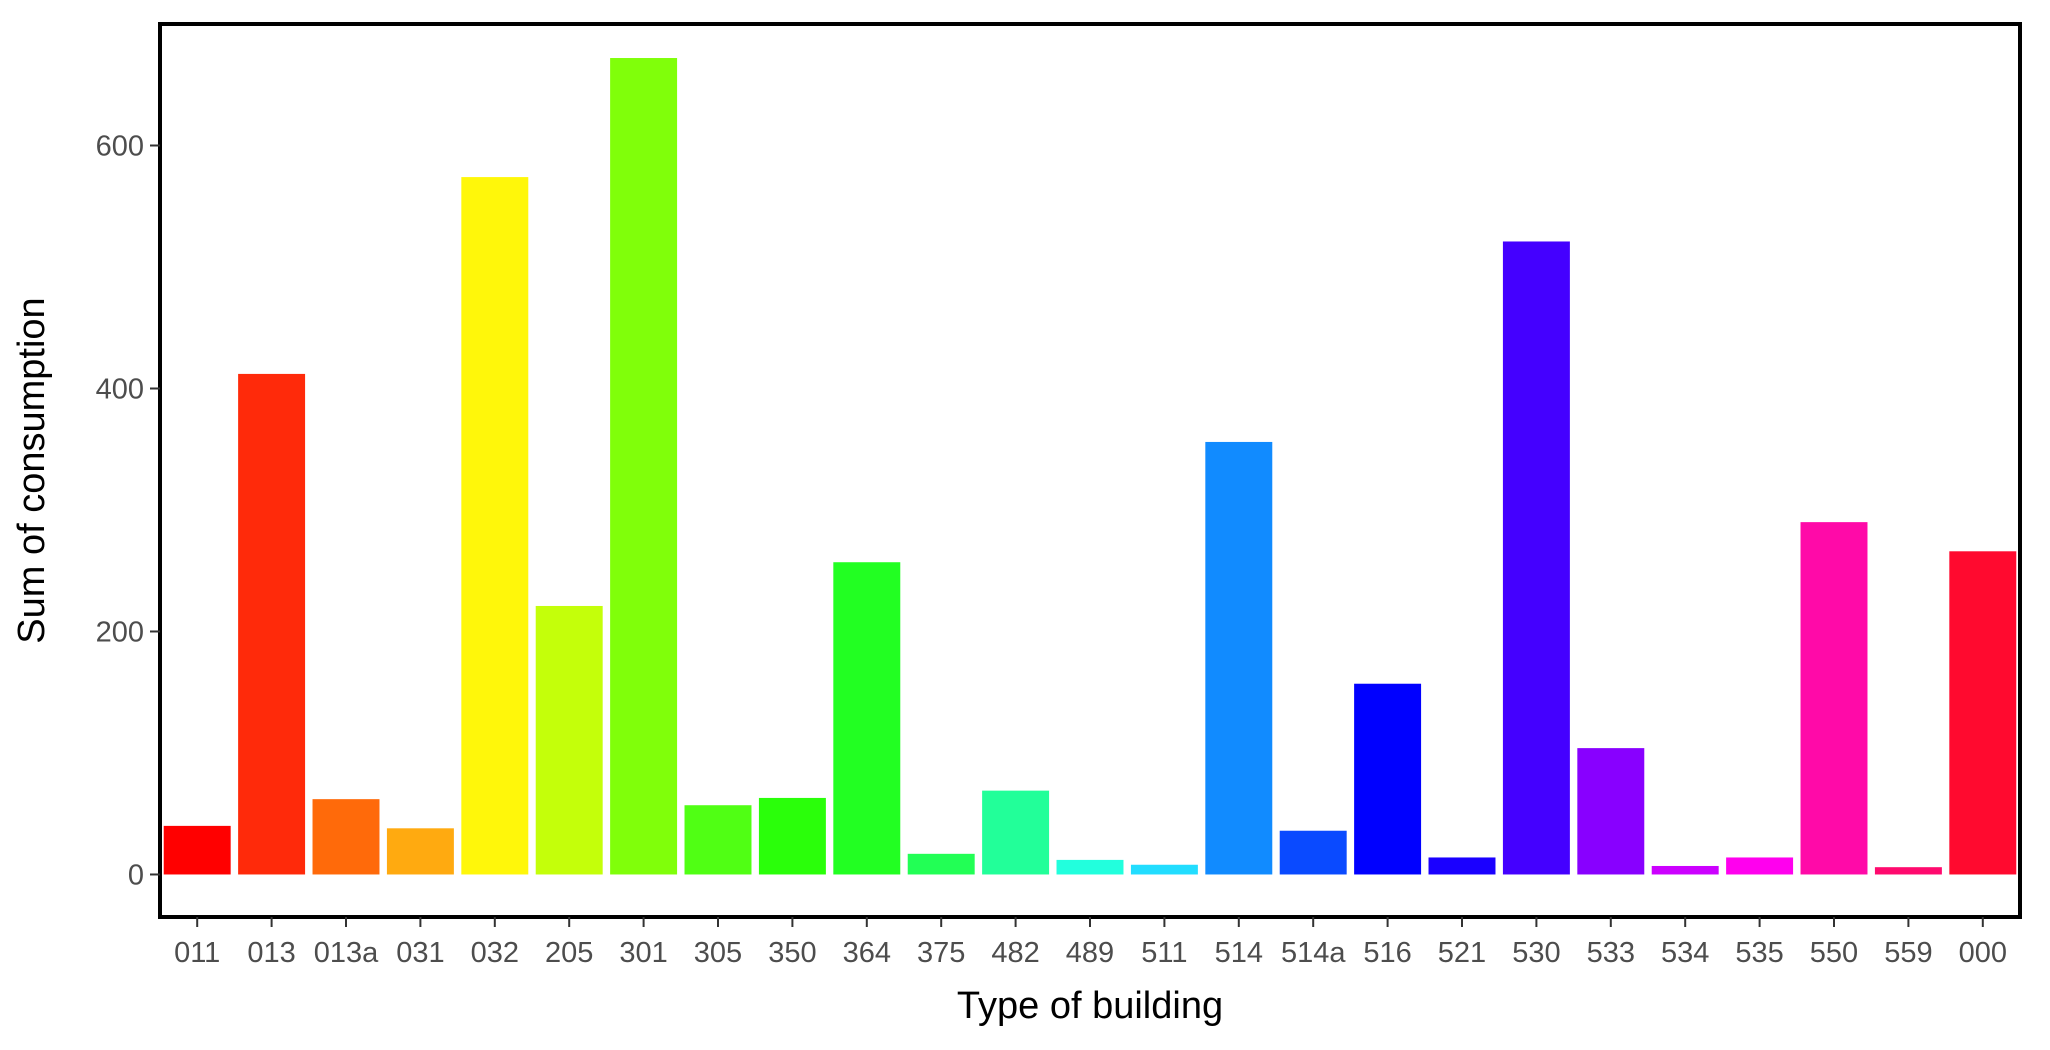  I want to click on y-tick-label: 600, so click(120, 146).